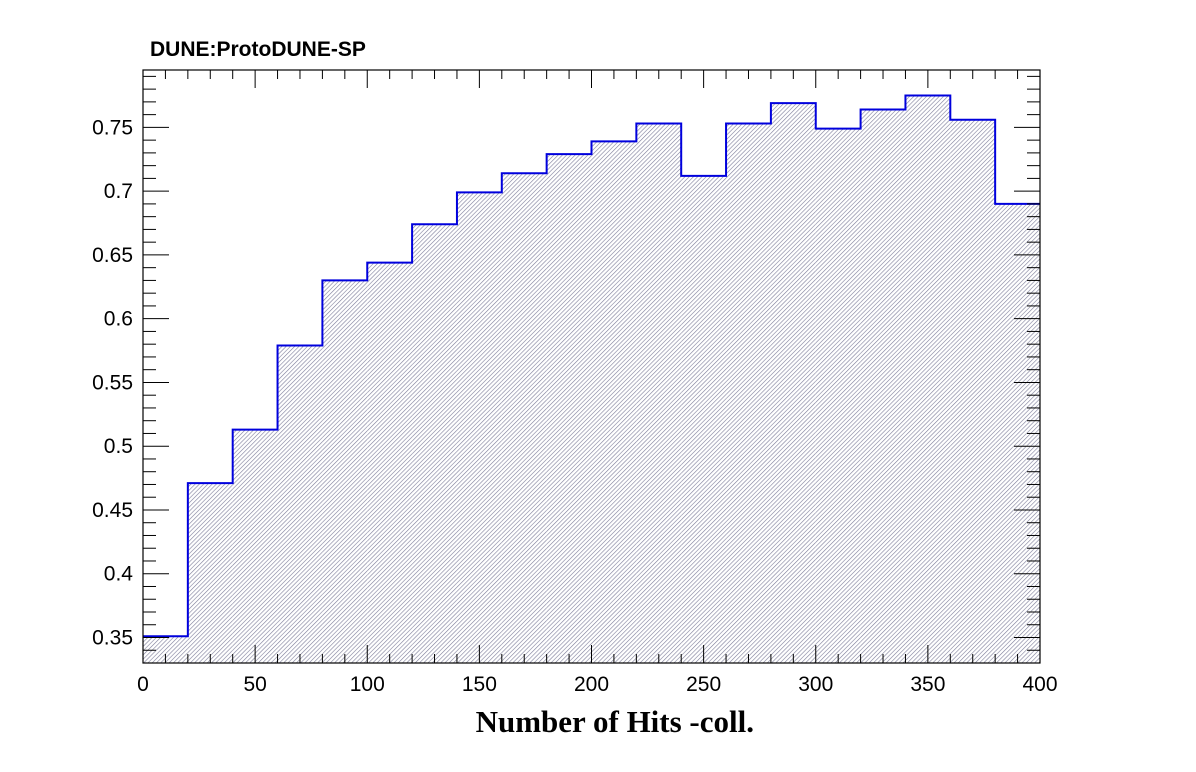 The width and height of the screenshot is (1196, 772). Describe the element at coordinates (118, 319) in the screenshot. I see `y-tick-label: 0.6` at that location.